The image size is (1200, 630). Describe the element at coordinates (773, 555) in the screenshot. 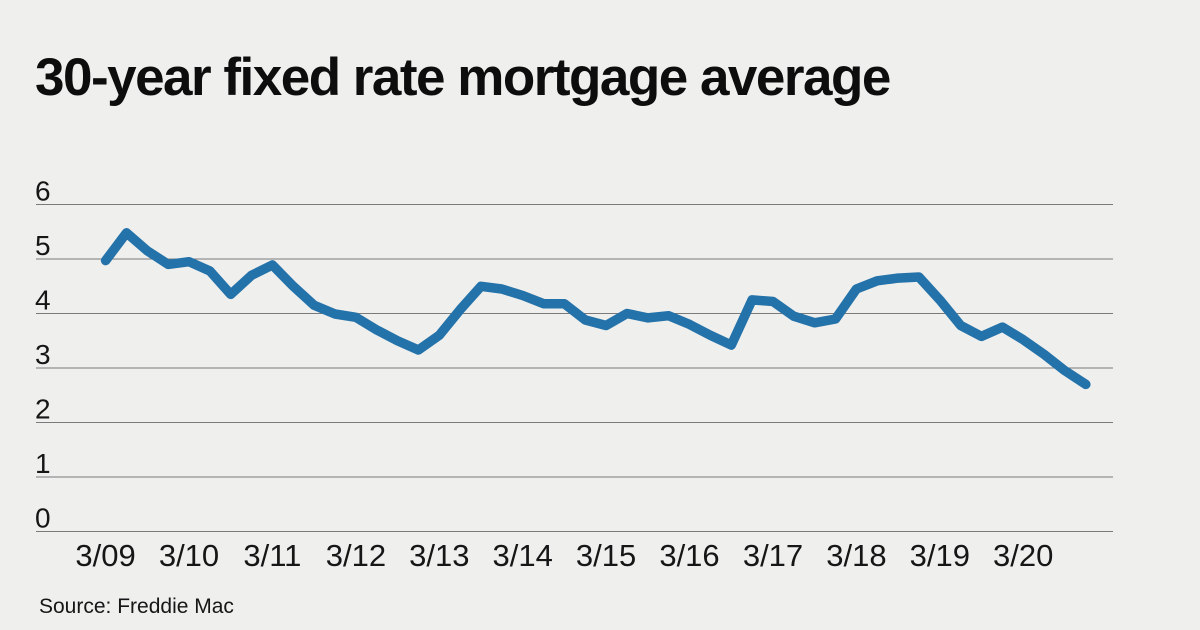

I see `x-tick-label: 3/17` at that location.